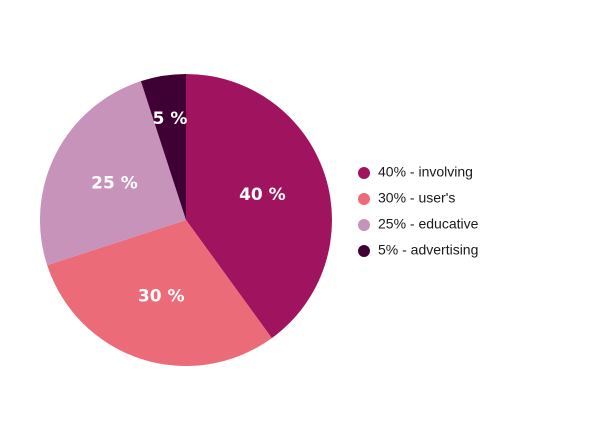  Describe the element at coordinates (161, 296) in the screenshot. I see `slice-label: 30 %` at that location.